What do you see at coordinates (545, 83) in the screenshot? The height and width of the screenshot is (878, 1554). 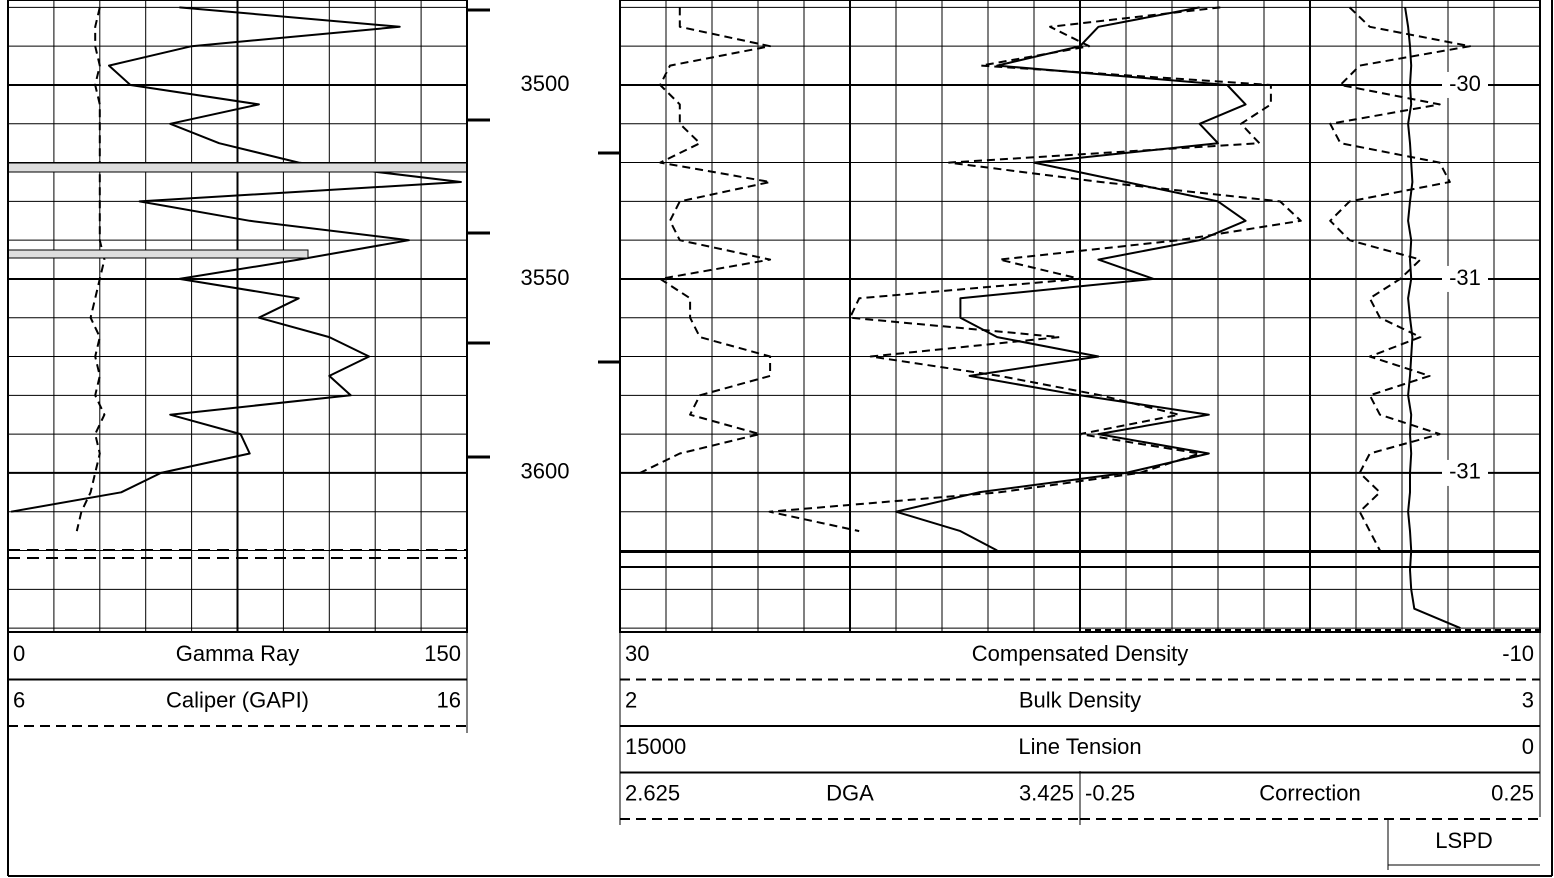 I see `depth-label: 3500` at bounding box center [545, 83].